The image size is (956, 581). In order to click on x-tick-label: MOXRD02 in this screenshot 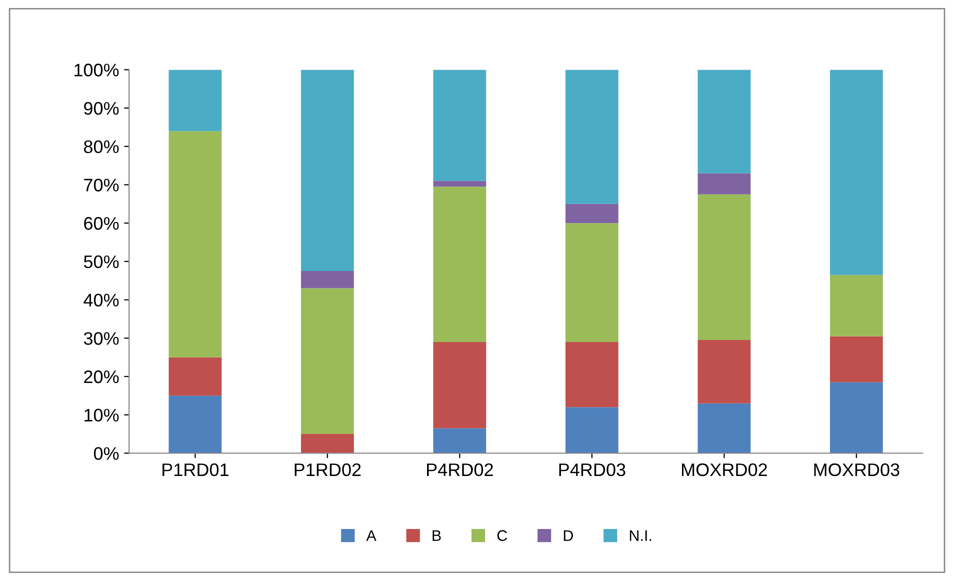, I will do `click(724, 469)`.